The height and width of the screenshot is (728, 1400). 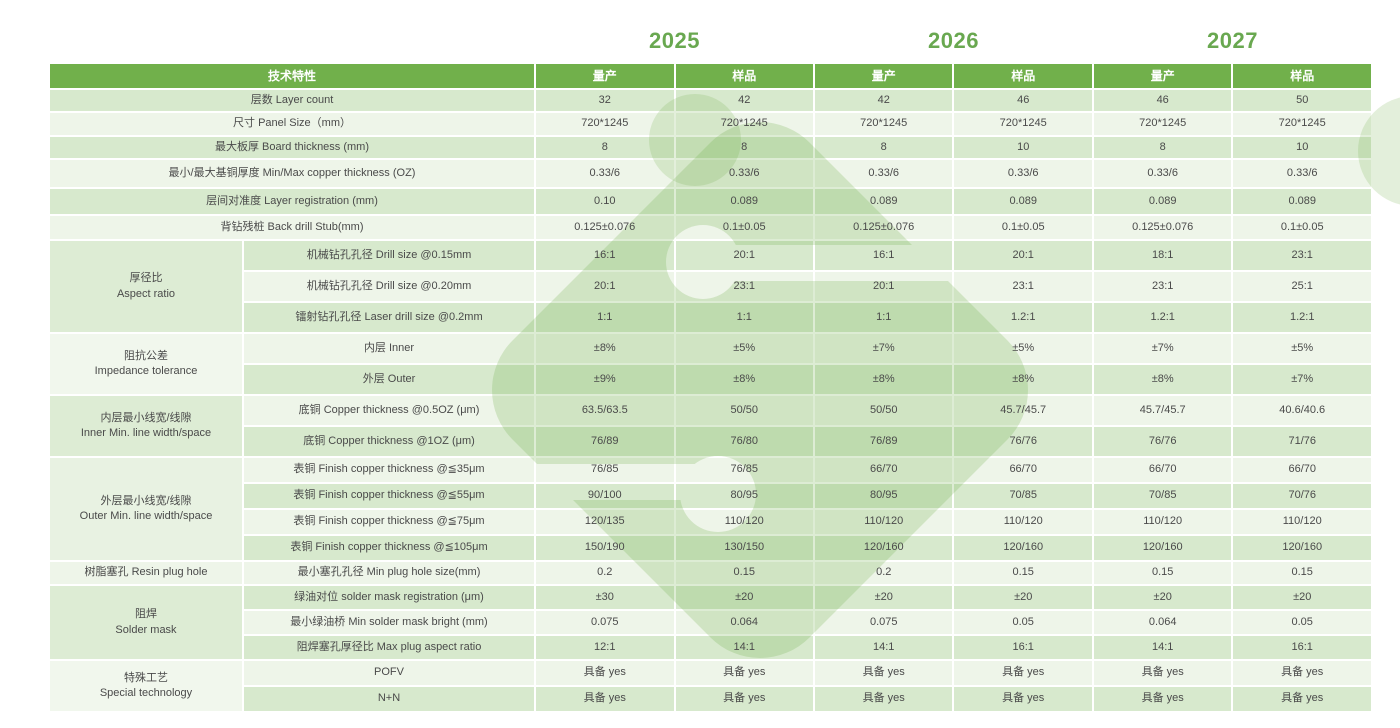 What do you see at coordinates (744, 548) in the screenshot?
I see `value-cell: 130/150` at bounding box center [744, 548].